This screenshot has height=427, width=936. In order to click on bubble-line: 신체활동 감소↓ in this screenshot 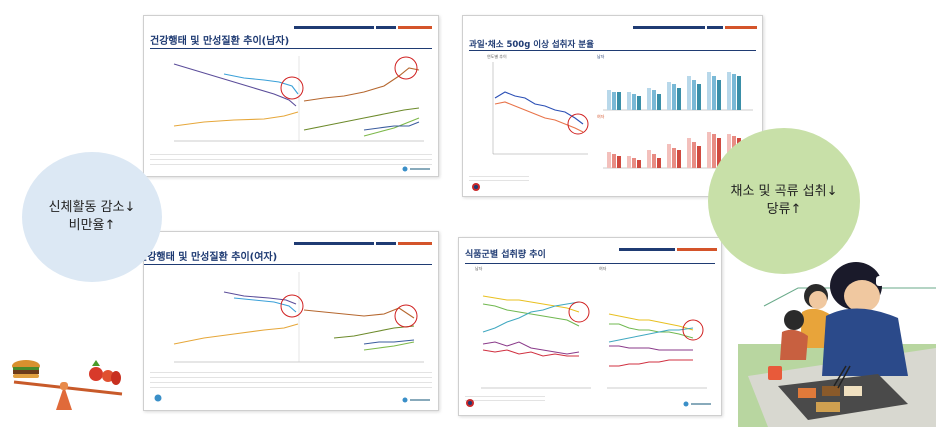, I will do `click(92, 207)`.